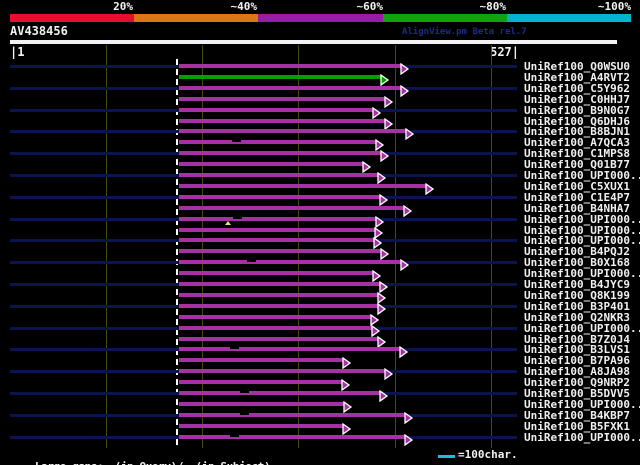 The height and width of the screenshot is (465, 640). I want to click on hit-label: UniRef100_B4KBP7, so click(577, 415).